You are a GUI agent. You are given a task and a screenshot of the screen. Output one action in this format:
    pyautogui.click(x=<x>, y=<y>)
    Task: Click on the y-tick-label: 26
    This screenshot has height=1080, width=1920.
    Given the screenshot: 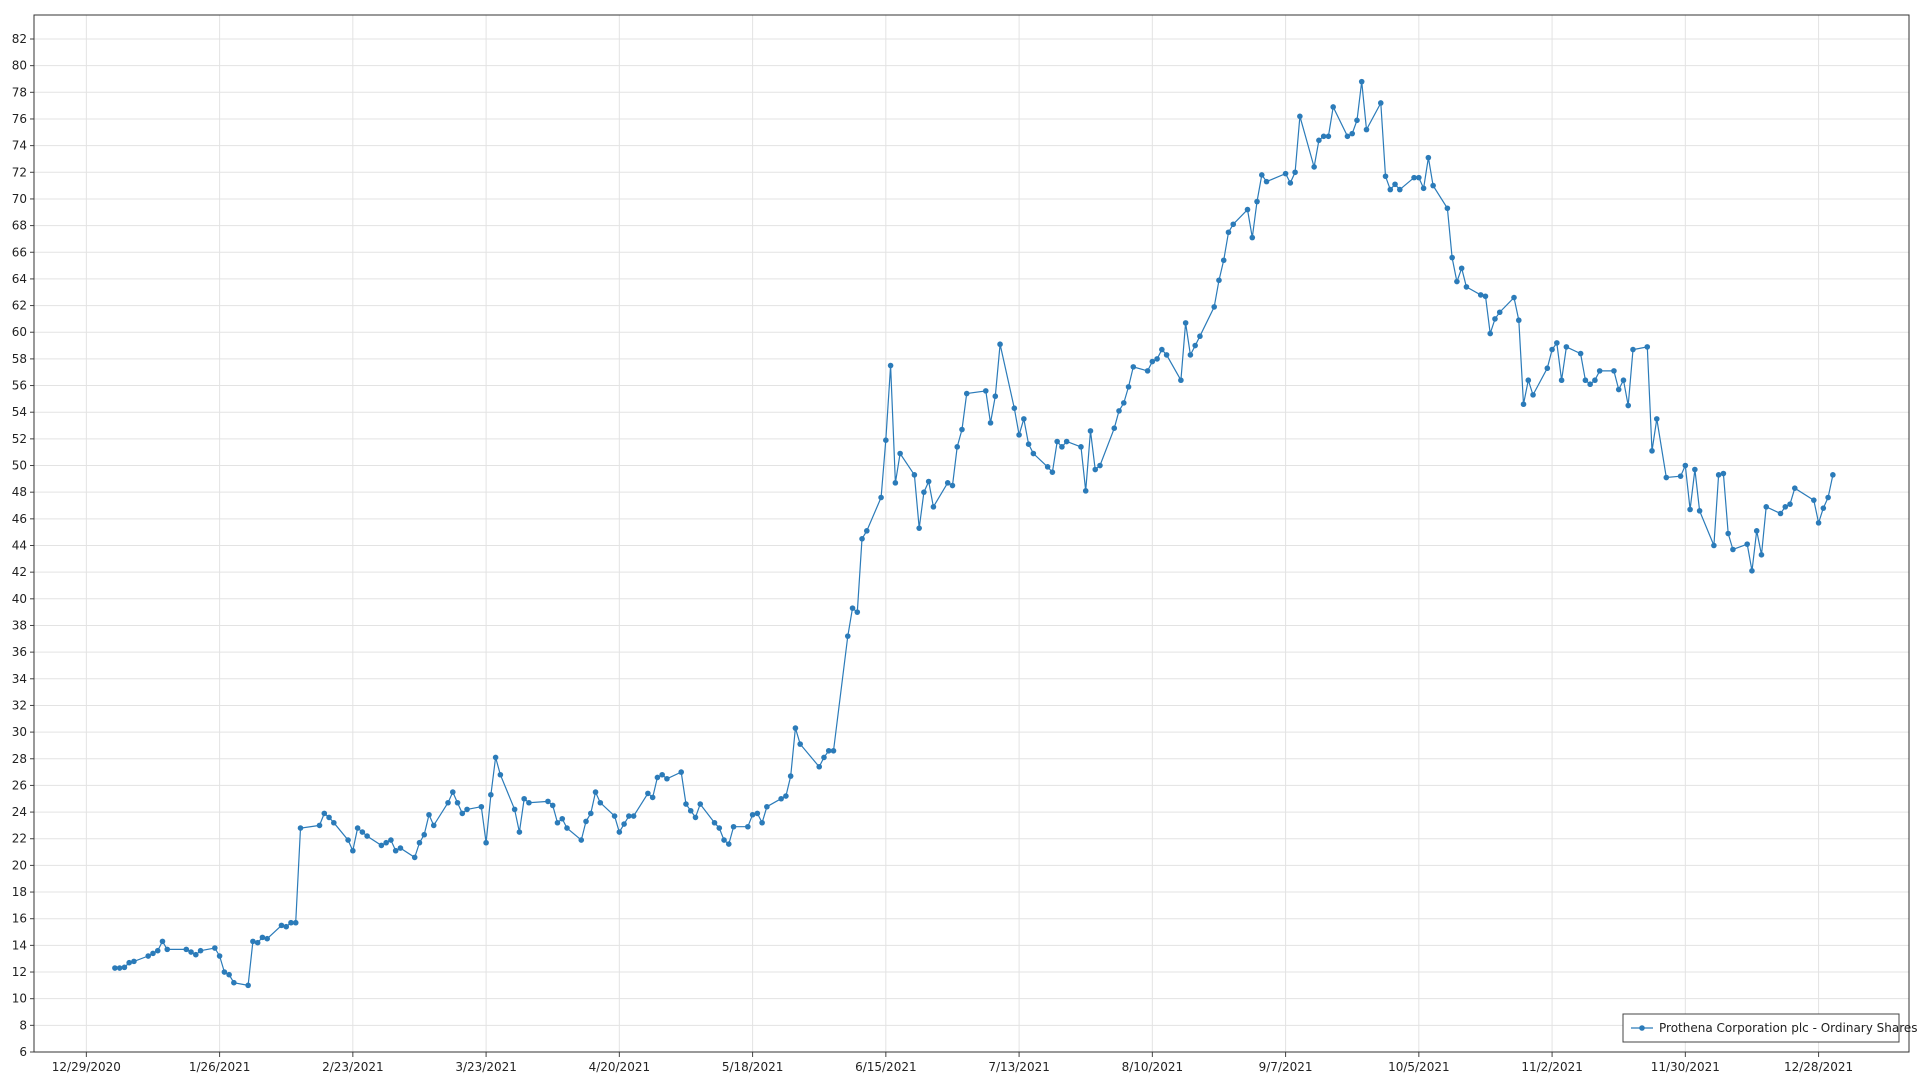 What is the action you would take?
    pyautogui.click(x=19, y=785)
    